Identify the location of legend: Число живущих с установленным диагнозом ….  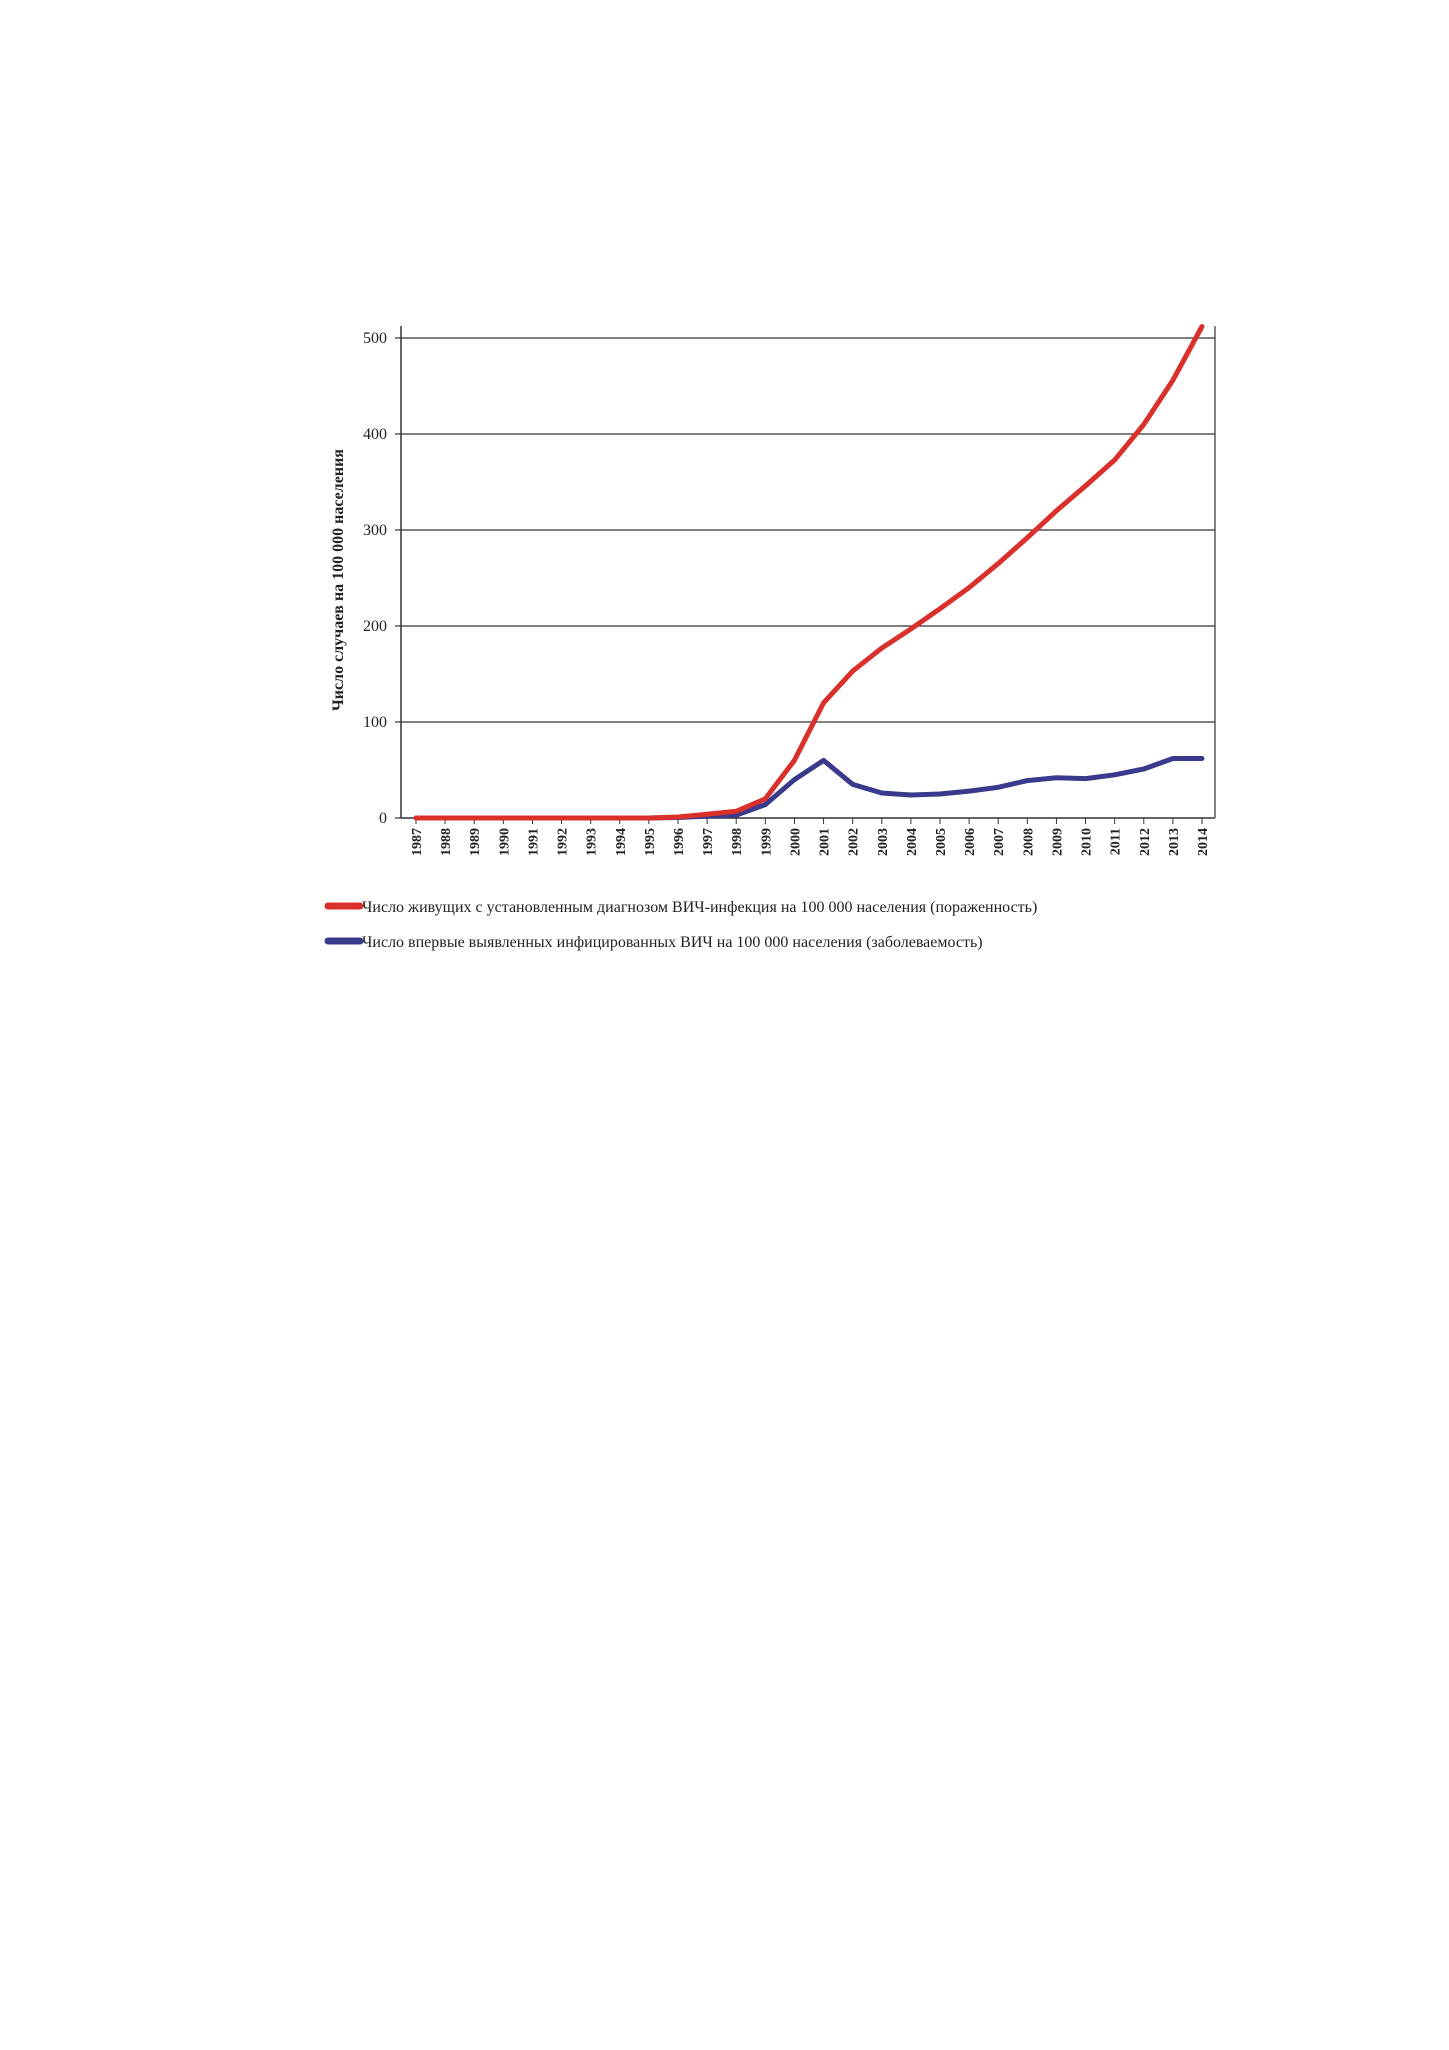
(680, 925).